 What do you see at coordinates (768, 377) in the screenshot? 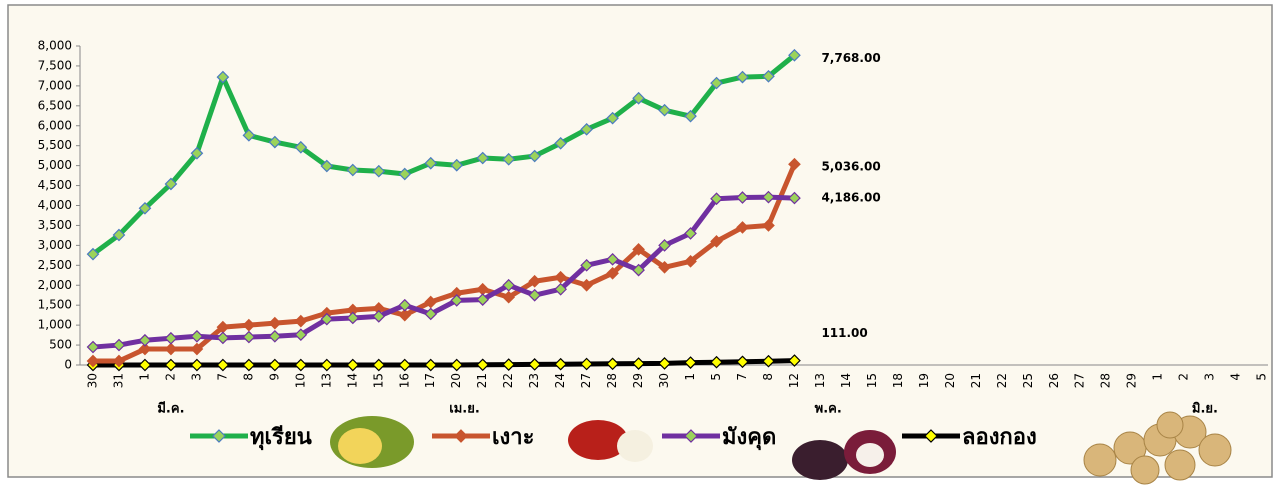
I see `x-tick-label: 8` at bounding box center [768, 377].